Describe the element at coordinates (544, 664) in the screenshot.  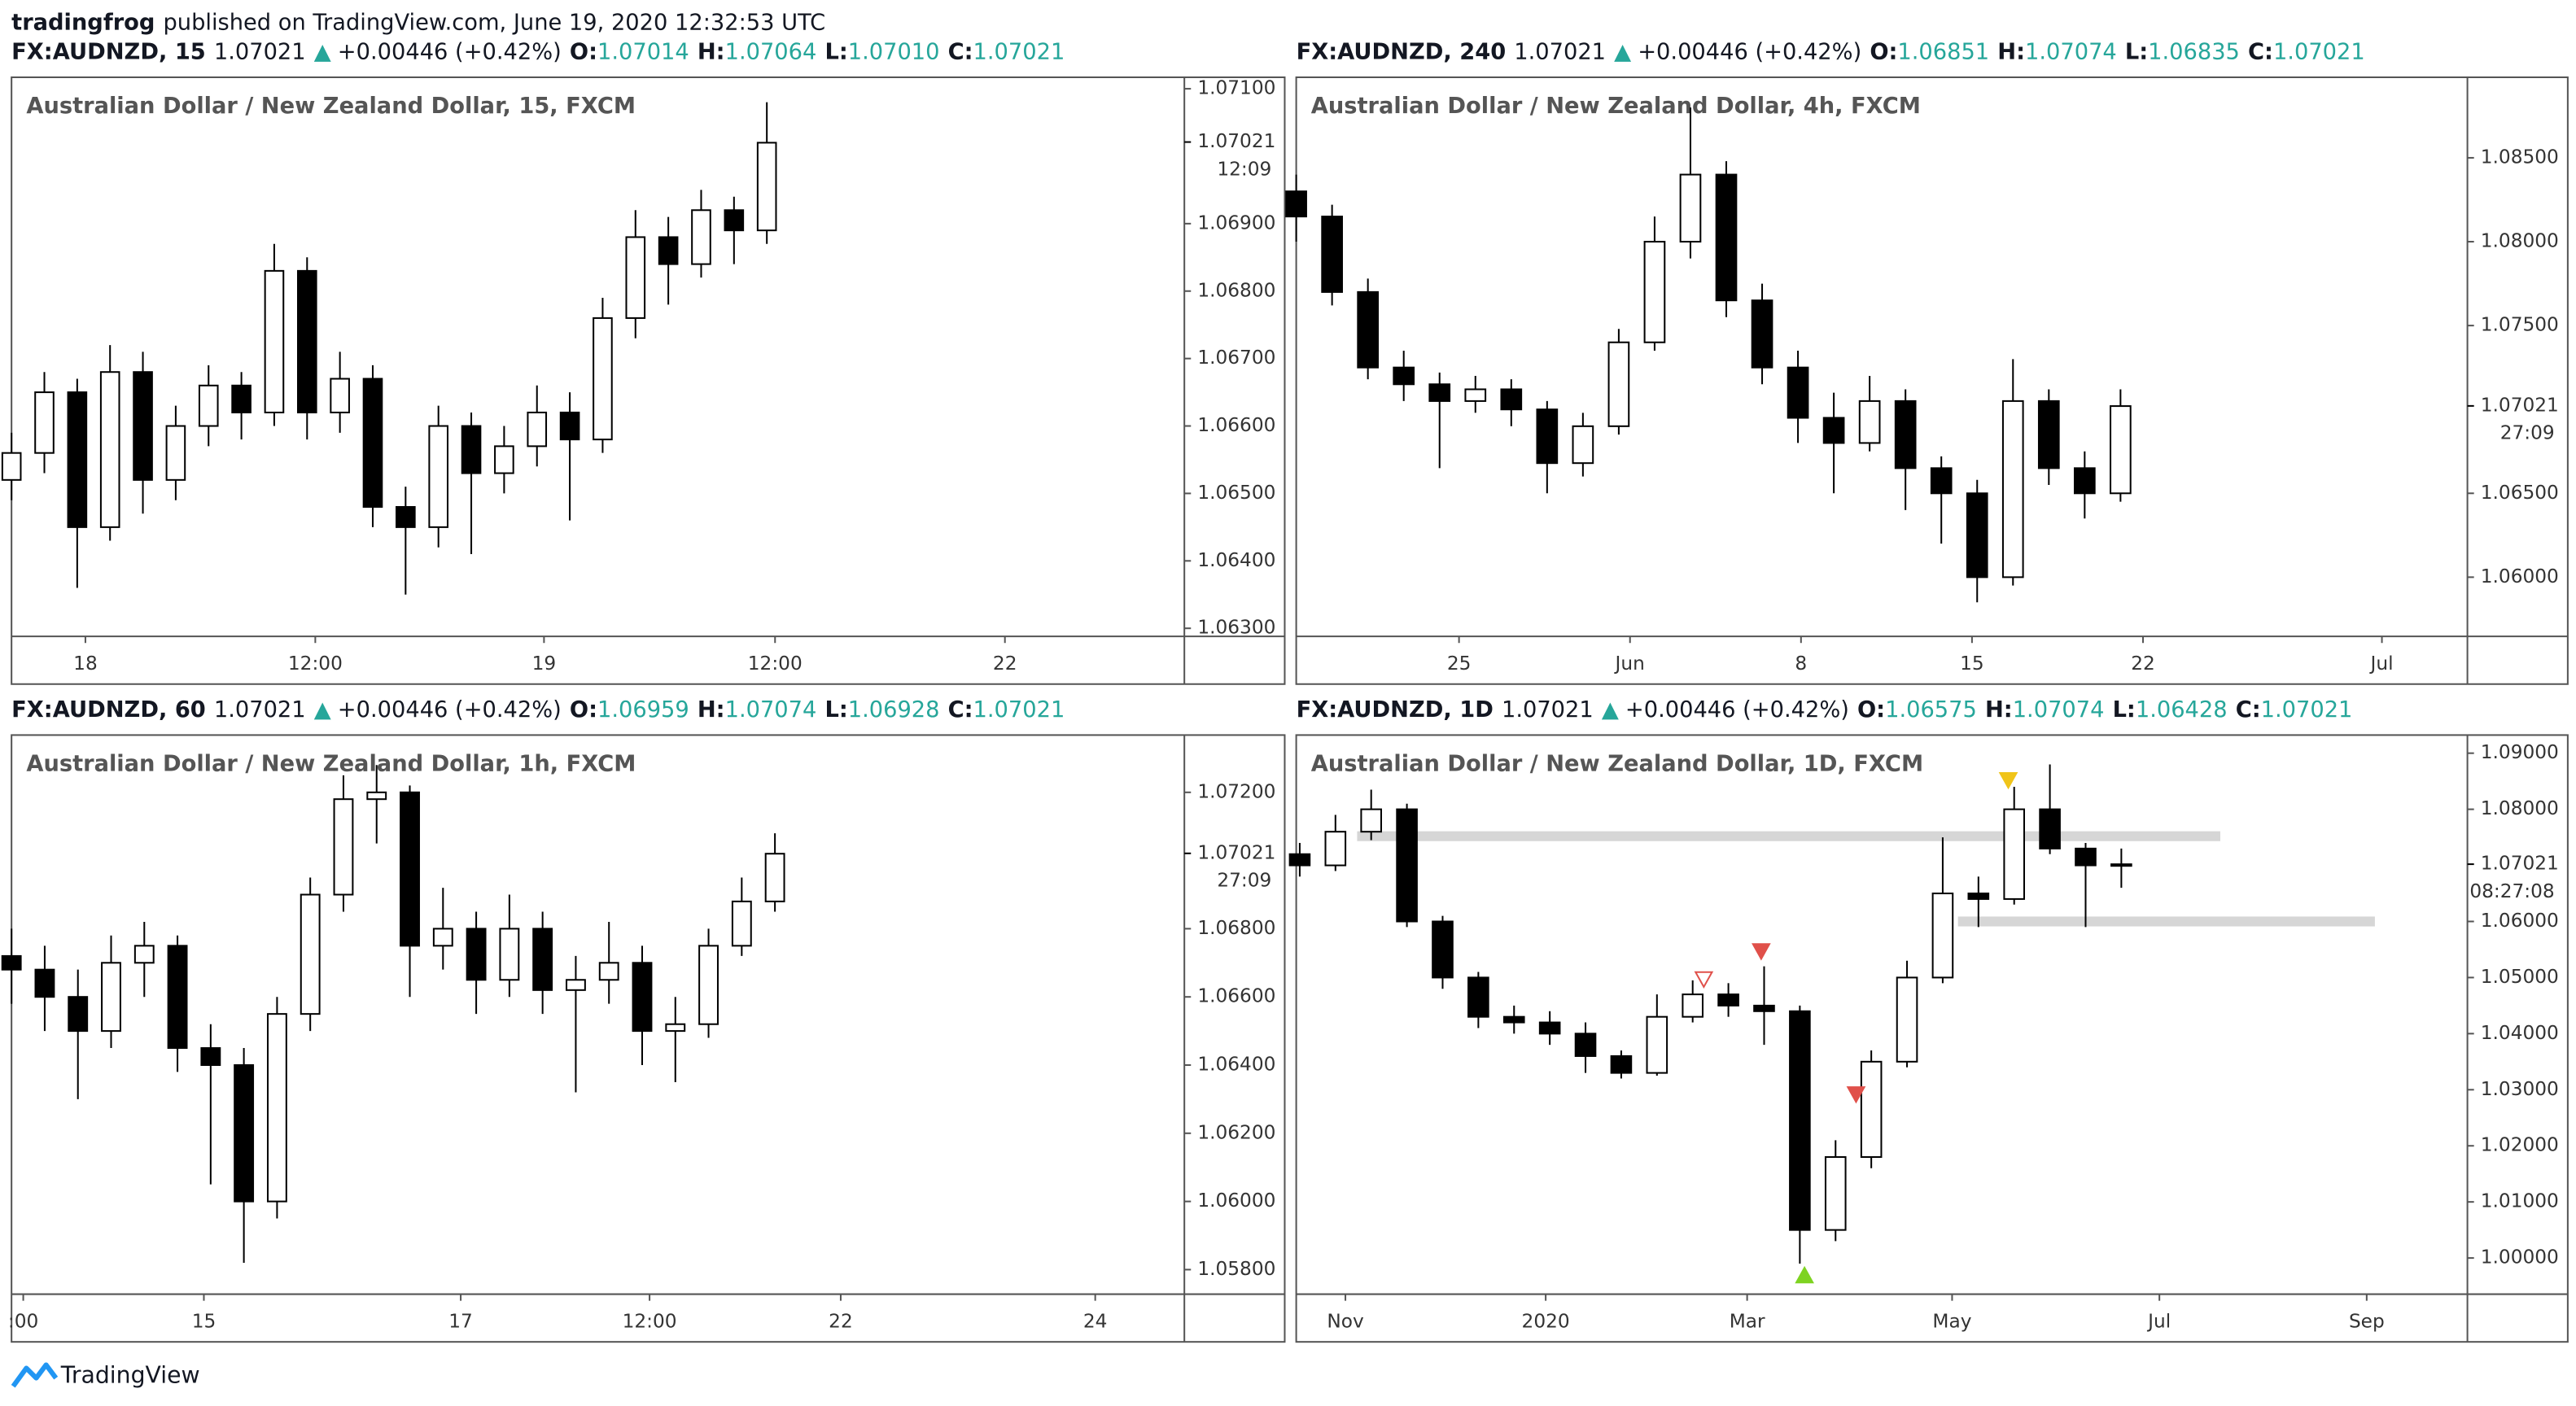
I see `x-tick-label: 19` at that location.